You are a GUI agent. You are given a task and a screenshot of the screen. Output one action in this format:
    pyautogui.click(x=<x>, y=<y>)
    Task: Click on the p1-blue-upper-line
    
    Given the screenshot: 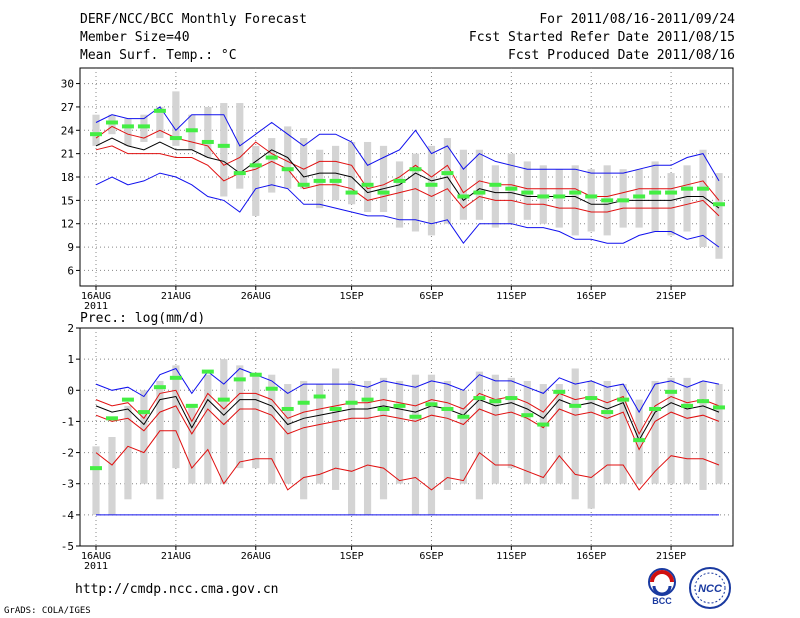 What is the action you would take?
    pyautogui.click(x=407, y=144)
    